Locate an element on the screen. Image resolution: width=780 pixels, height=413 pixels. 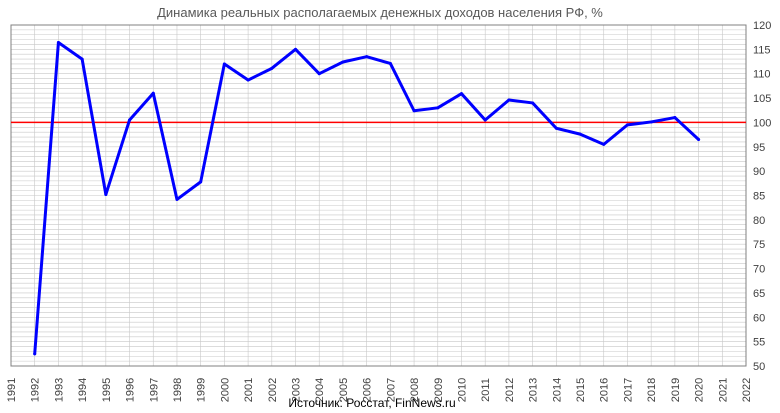
y-axis-ticks: 50 55 60 65 70 75 80 85 90 95 100 105 110 115 120 is located at coordinates (762, 196).